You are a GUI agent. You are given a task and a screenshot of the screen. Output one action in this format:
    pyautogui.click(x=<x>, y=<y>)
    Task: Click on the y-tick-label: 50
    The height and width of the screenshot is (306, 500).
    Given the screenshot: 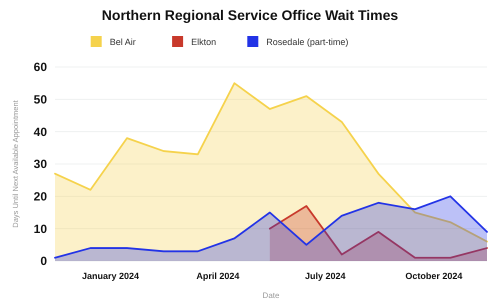 What is the action you would take?
    pyautogui.click(x=41, y=99)
    